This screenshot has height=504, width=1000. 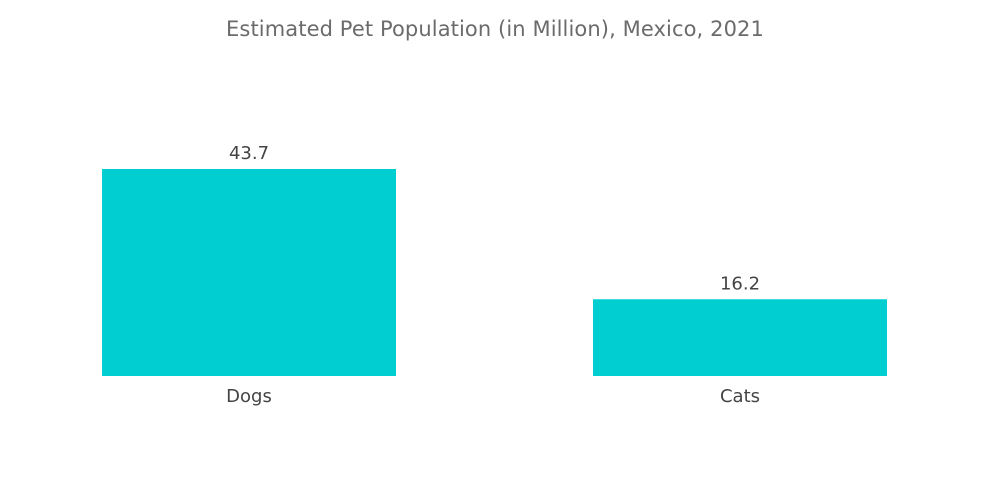 What do you see at coordinates (740, 337) in the screenshot?
I see `bar-cats` at bounding box center [740, 337].